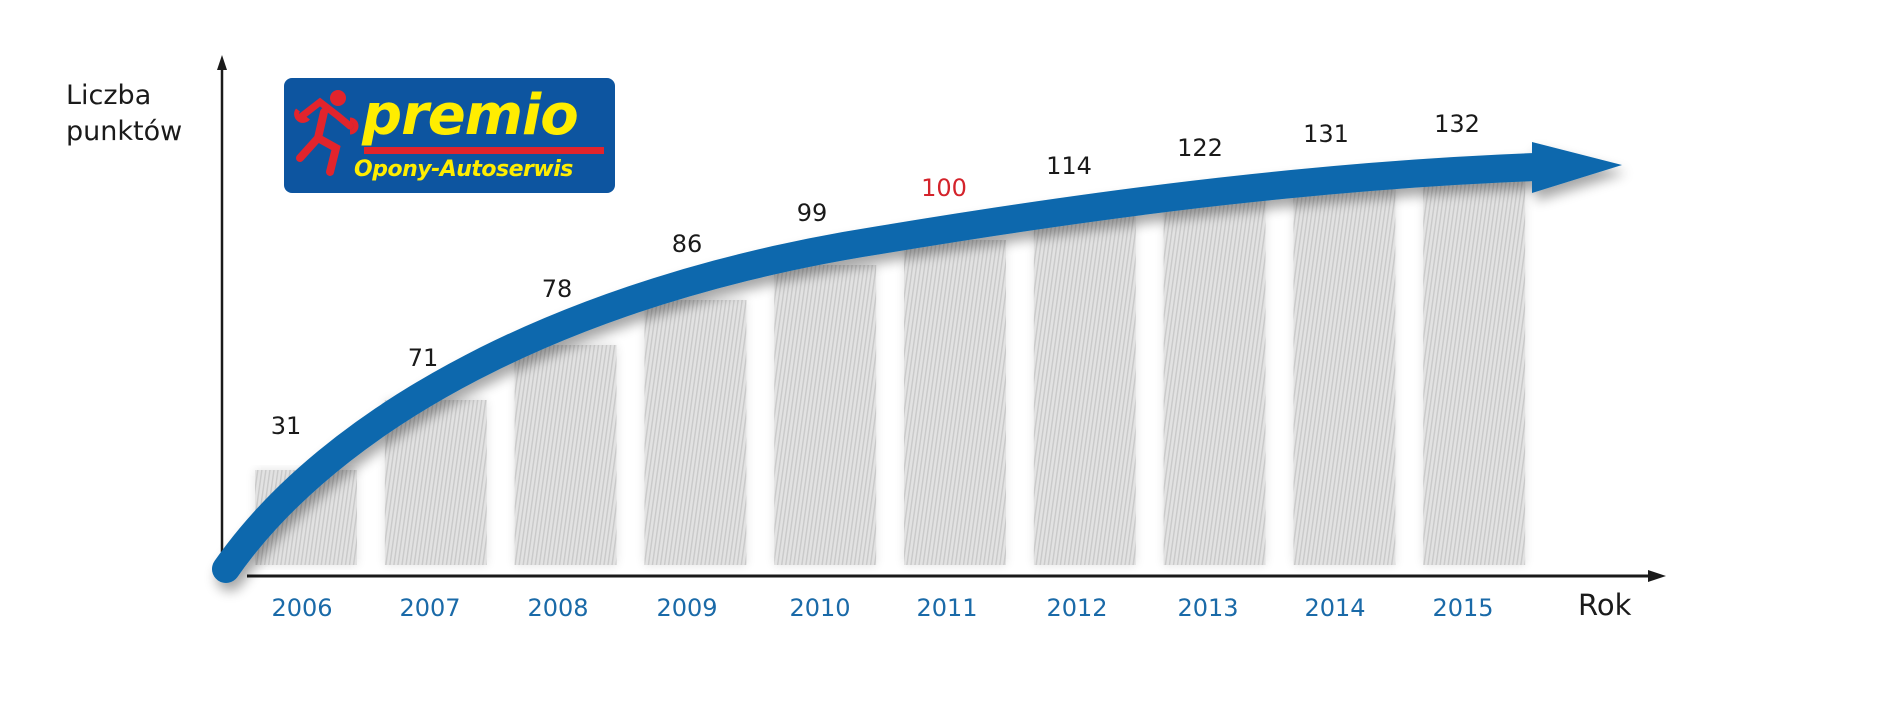  What do you see at coordinates (435, 482) in the screenshot?
I see `bar-2007` at bounding box center [435, 482].